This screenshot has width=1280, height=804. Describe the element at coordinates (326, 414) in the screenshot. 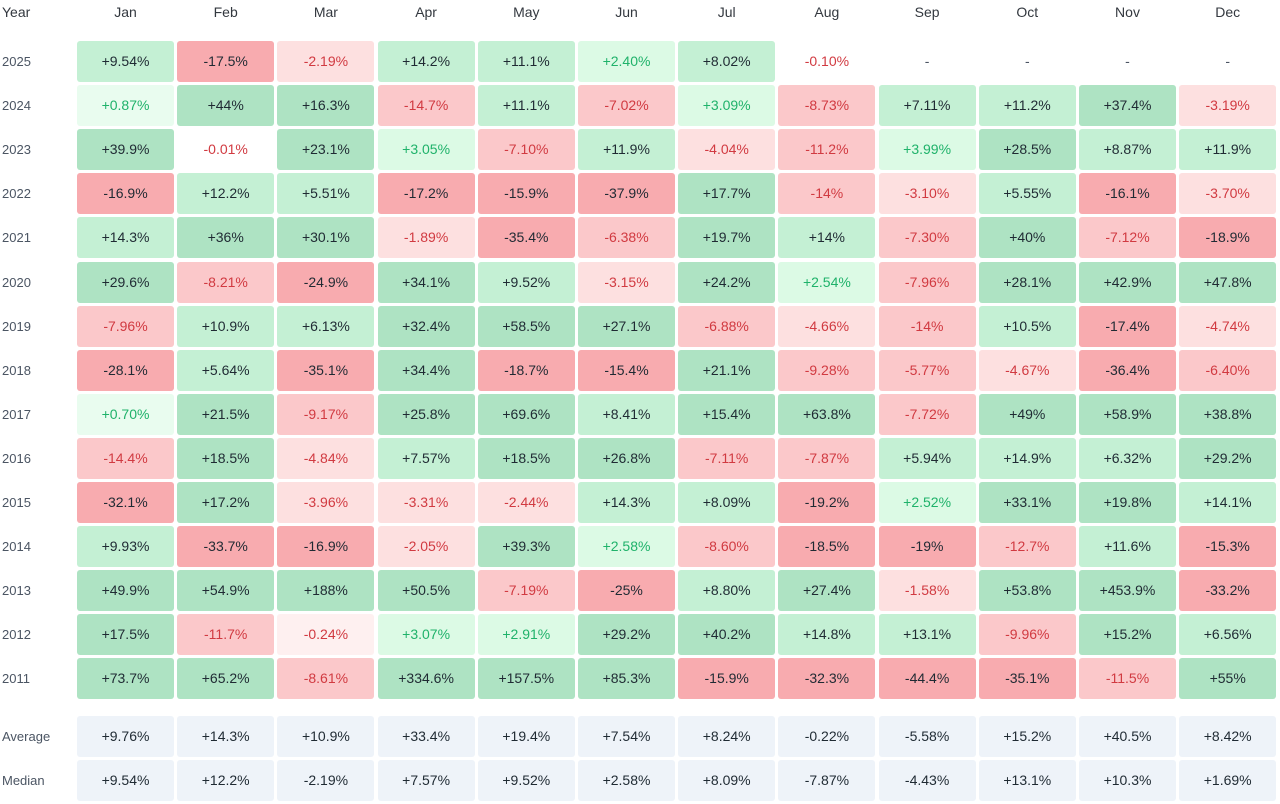

I see `return-cell: -9.17%` at that location.